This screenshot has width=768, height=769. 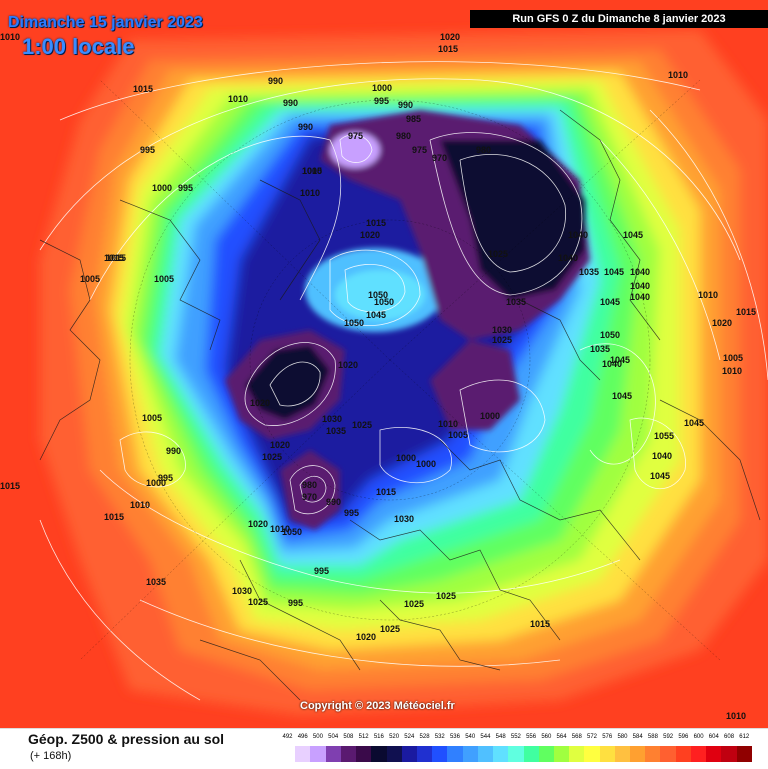 I want to click on color-scale-label: 600, so click(x=698, y=737).